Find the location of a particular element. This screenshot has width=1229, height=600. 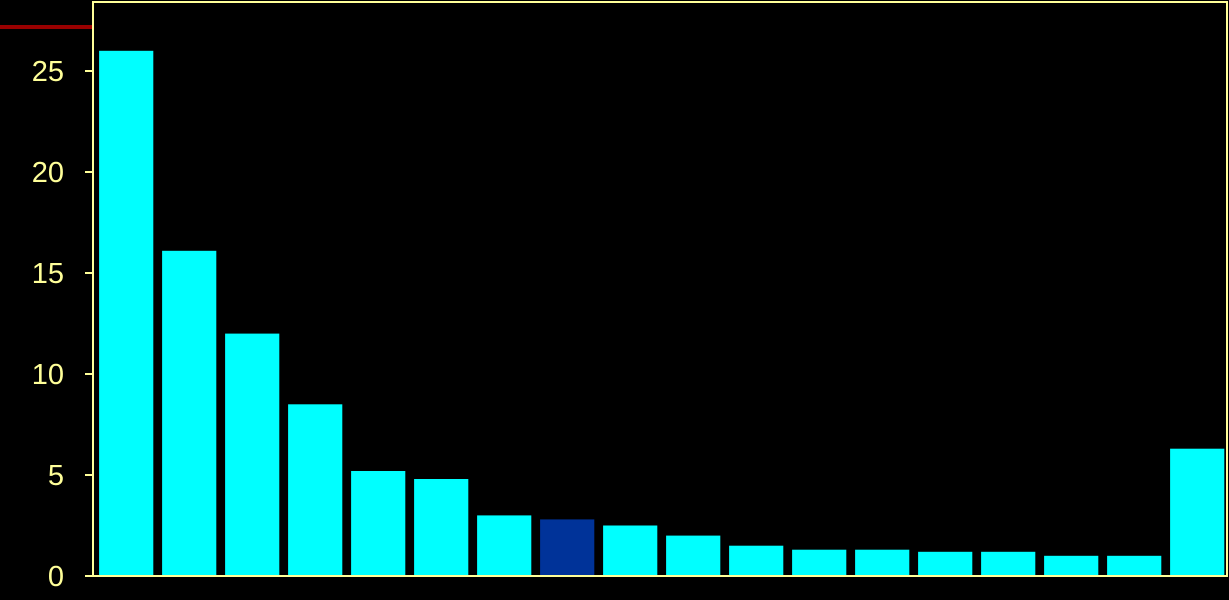

y-tick-label: 10 is located at coordinates (48, 375).